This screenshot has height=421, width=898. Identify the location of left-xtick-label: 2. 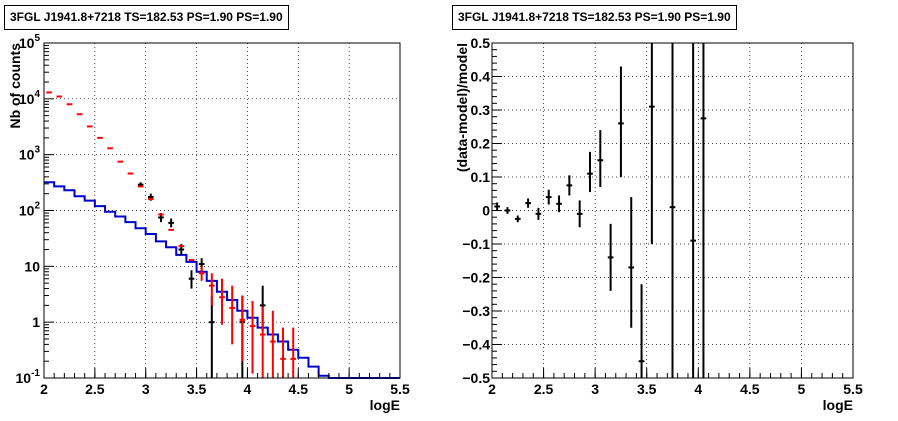
(44, 389).